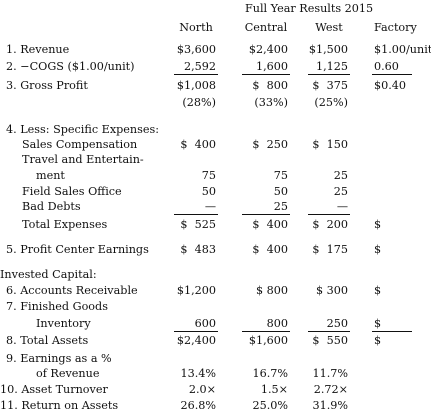 The width and height of the screenshot is (431, 413). Describe the element at coordinates (38, 49) in the screenshot. I see `row-label: 1. Revenue` at that location.